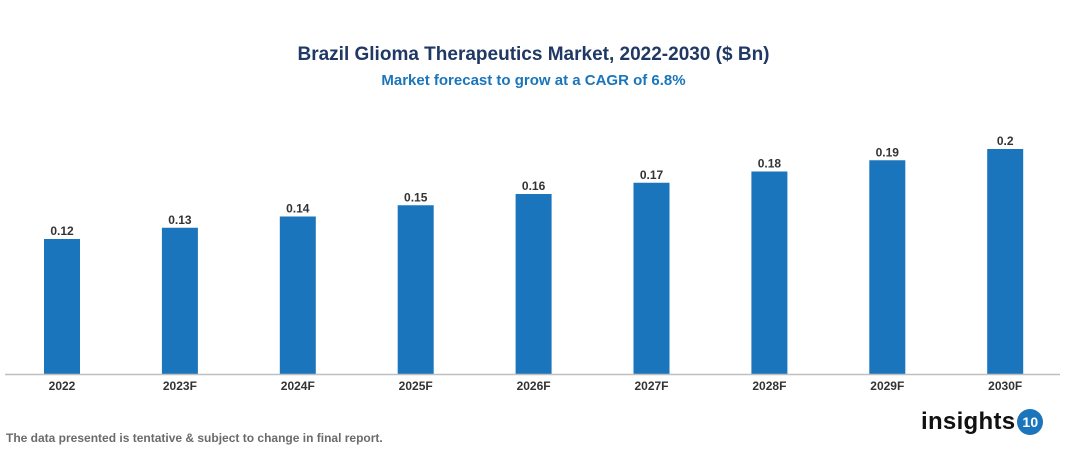 The image size is (1067, 454). What do you see at coordinates (888, 152) in the screenshot?
I see `data-label: 0.19` at bounding box center [888, 152].